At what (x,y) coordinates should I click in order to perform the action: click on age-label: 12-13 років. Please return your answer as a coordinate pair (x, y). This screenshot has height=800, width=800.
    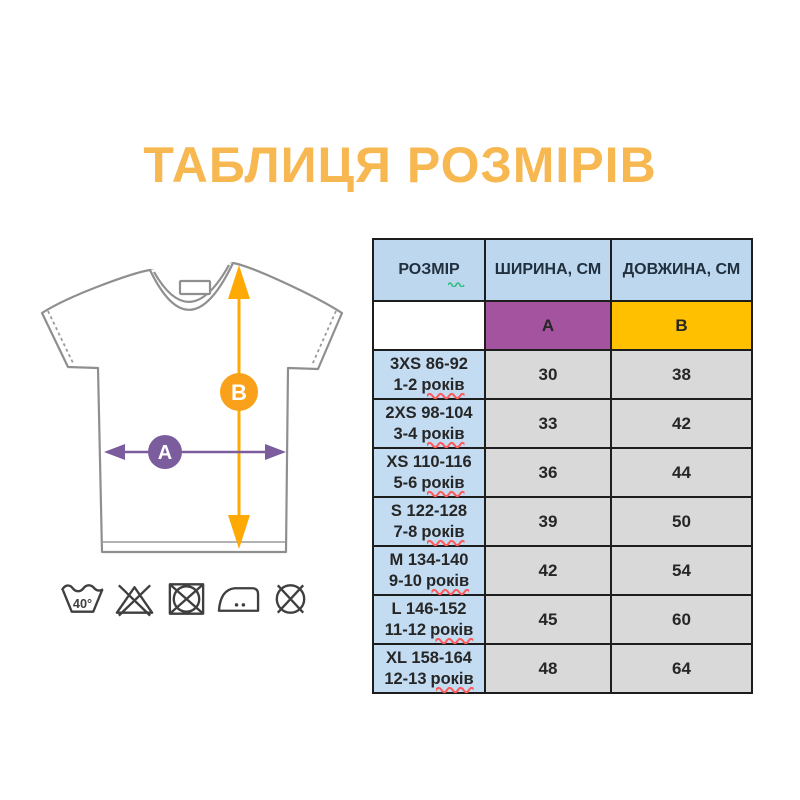
    Looking at the image, I should click on (429, 679).